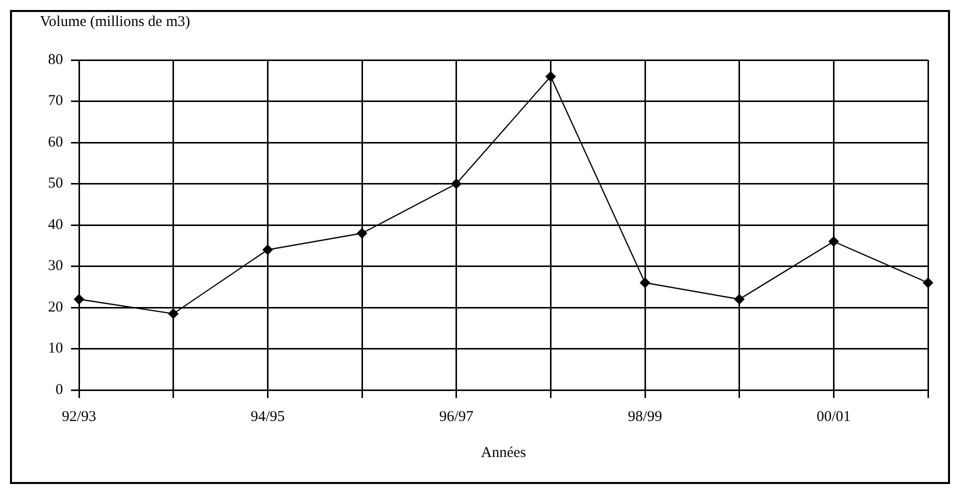 The image size is (956, 488). I want to click on y-tick-label: 20, so click(55, 307).